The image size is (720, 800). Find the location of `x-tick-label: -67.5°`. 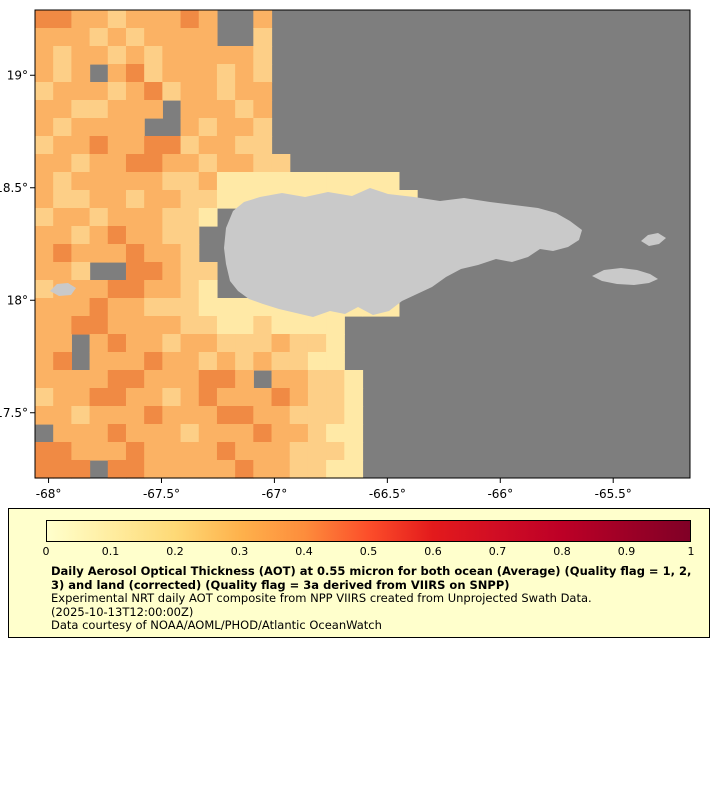

x-tick-label: -67.5° is located at coordinates (161, 494).